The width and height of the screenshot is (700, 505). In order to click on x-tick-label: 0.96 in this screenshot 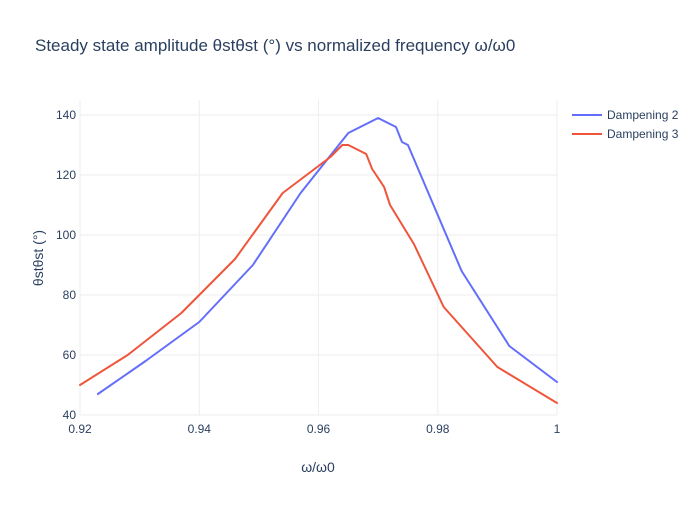, I will do `click(319, 429)`.